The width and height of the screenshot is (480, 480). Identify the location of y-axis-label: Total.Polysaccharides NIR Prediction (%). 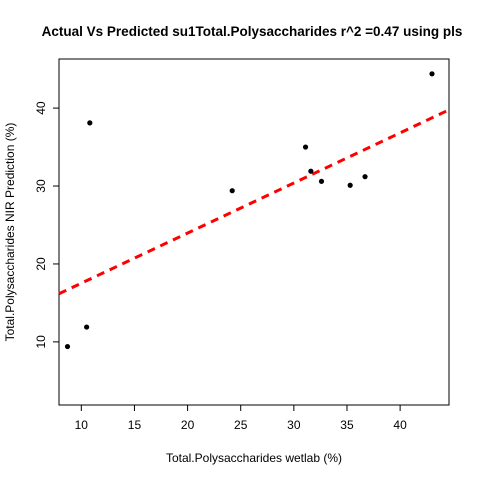
(10, 232).